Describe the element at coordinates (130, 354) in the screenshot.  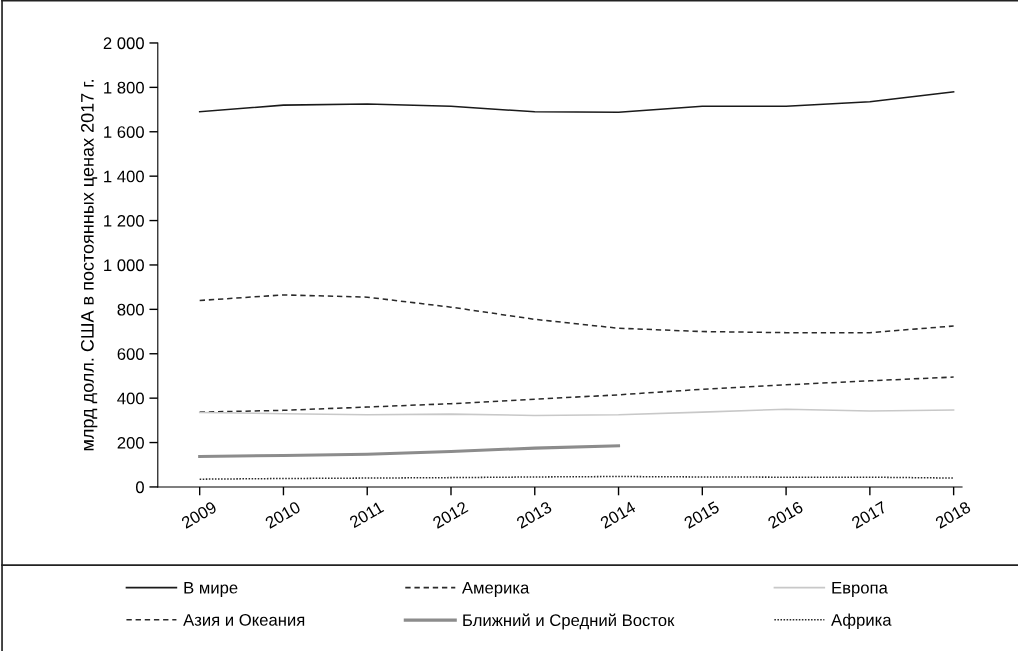
I see `y-tick-label: 600` at that location.